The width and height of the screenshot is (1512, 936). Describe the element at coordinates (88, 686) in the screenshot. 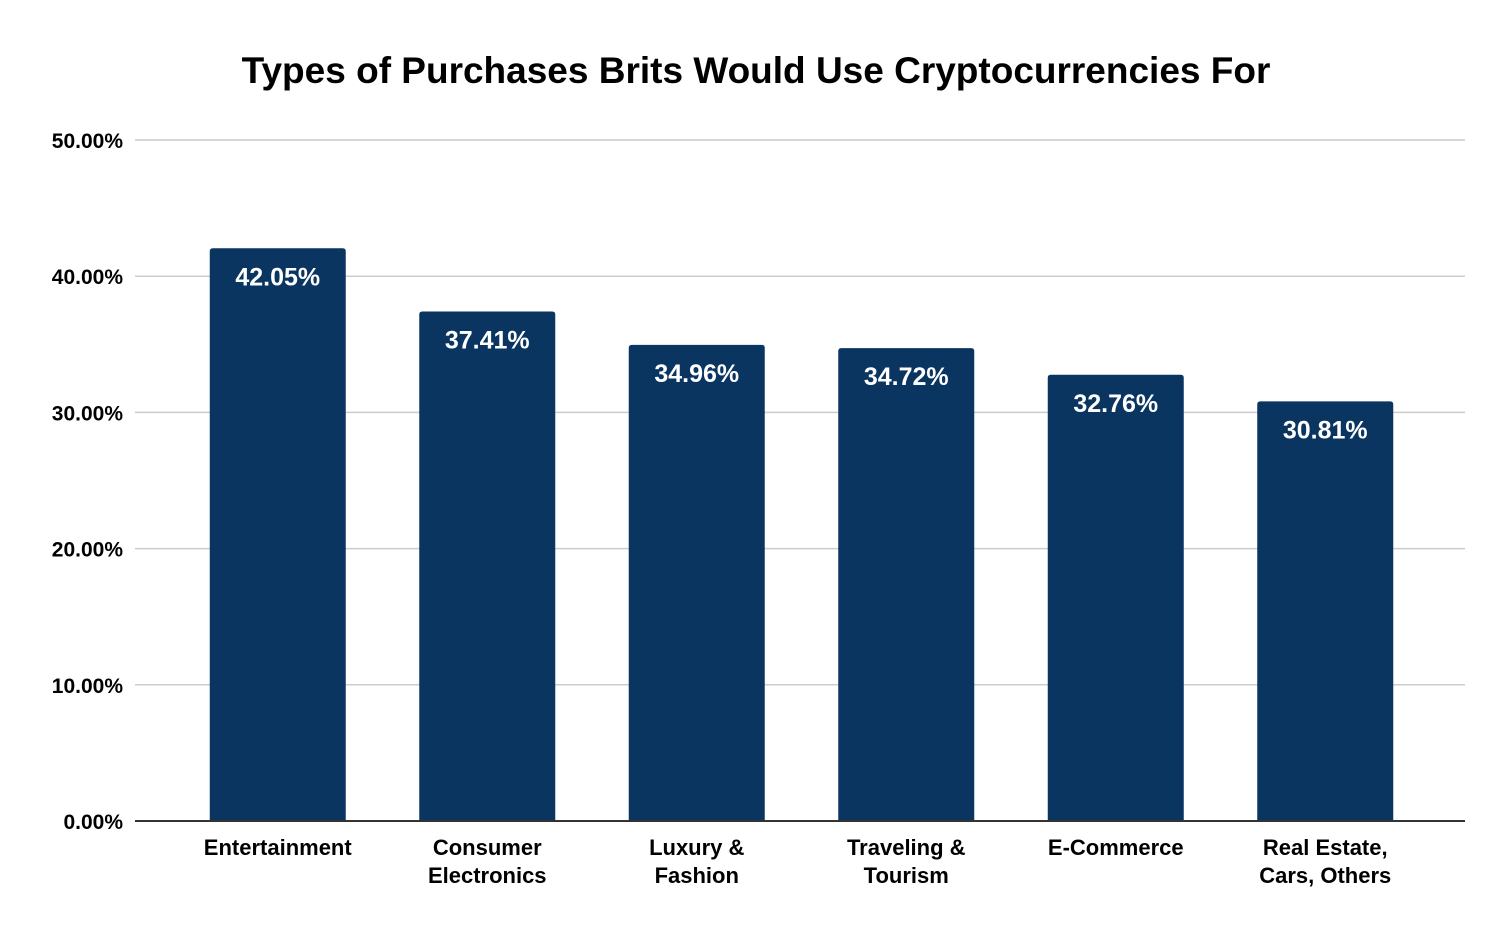

I see `y-tick-label: 10.00%` at that location.